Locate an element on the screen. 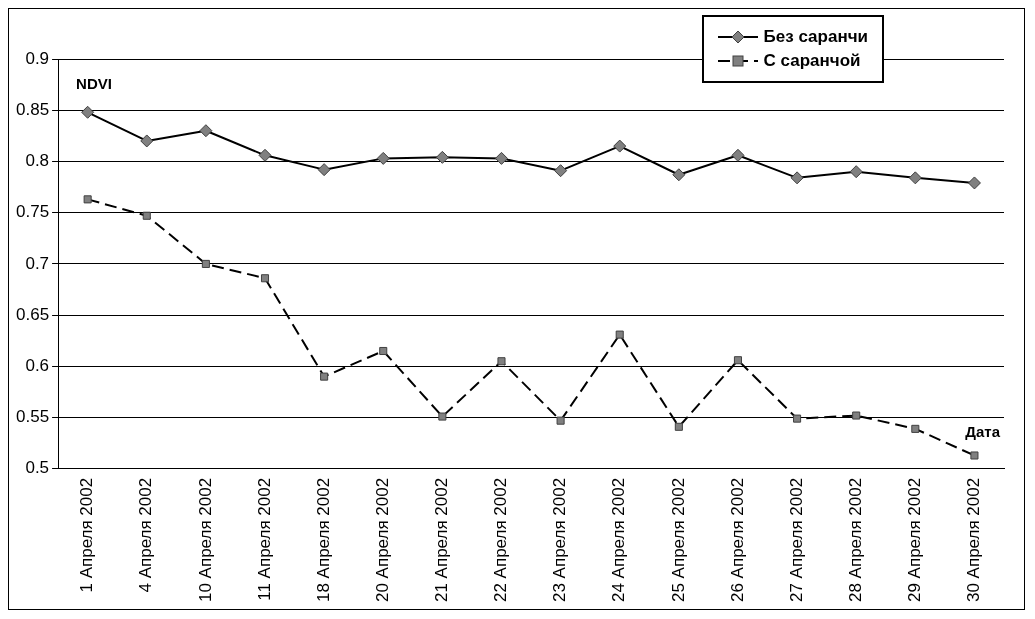 The width and height of the screenshot is (1035, 619). x-tick-label: 23 Апреля 2002 is located at coordinates (560, 540).